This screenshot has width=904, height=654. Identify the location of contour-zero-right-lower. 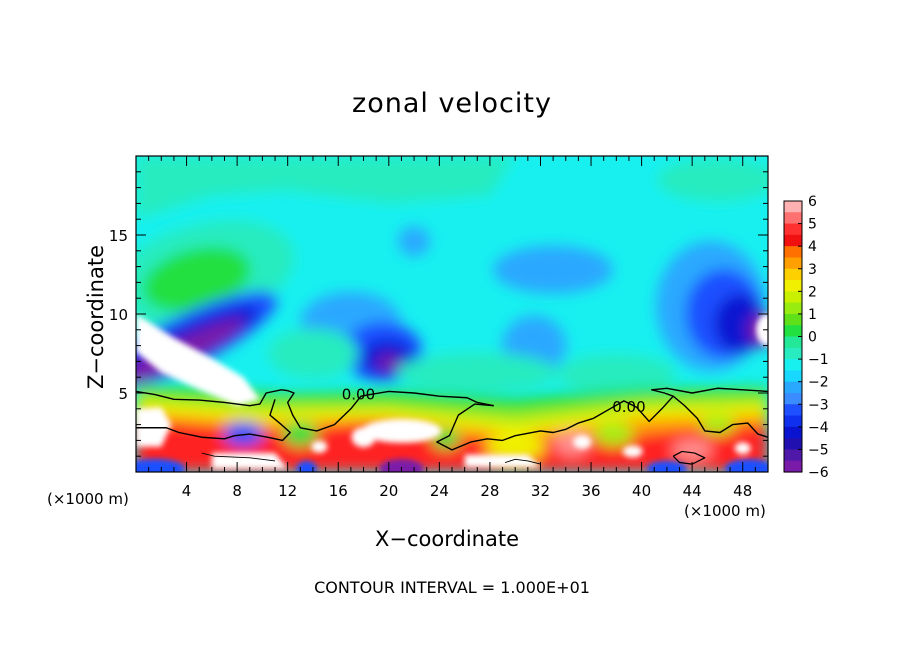
(720, 416).